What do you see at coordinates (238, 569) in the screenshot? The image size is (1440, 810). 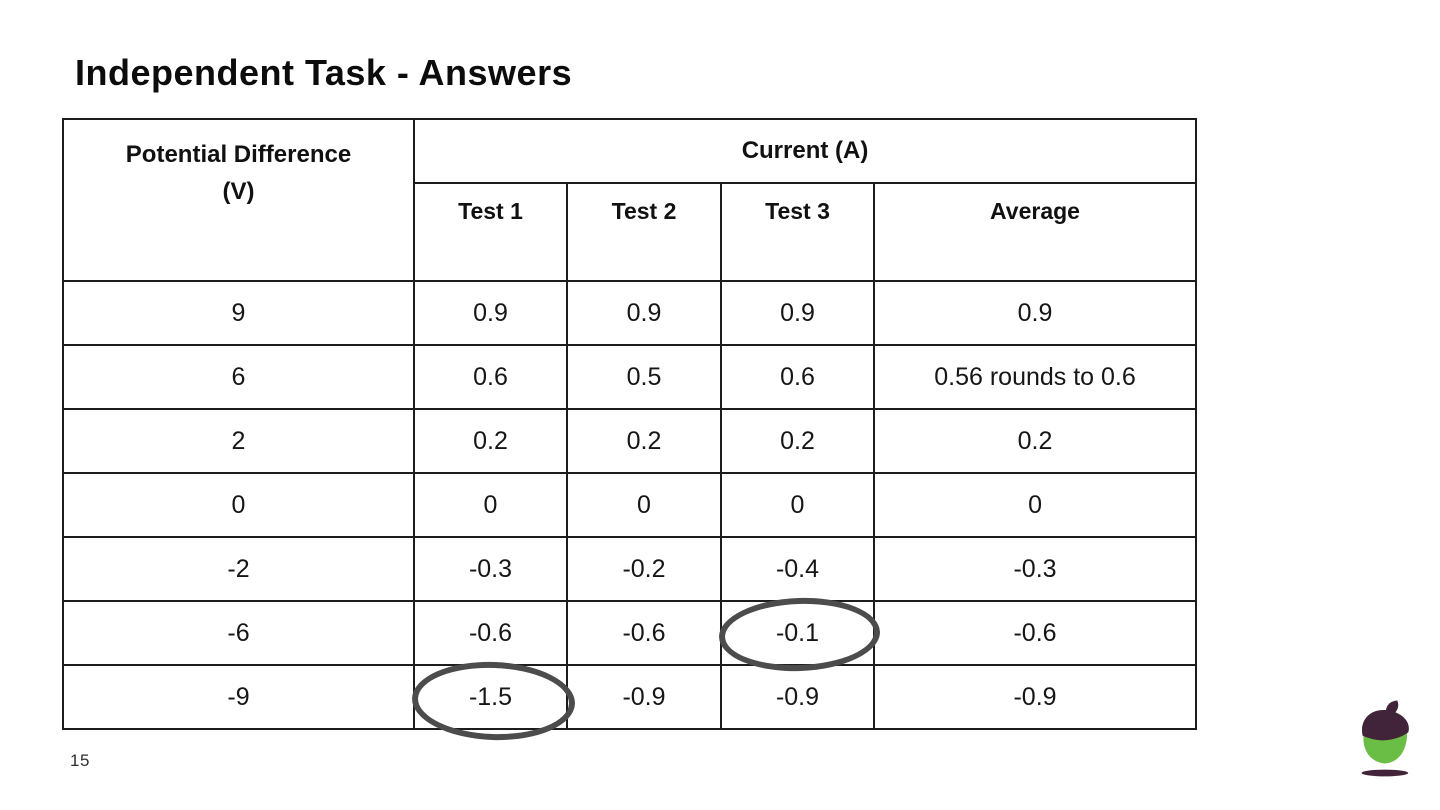 I see `pd-cell: -2` at bounding box center [238, 569].